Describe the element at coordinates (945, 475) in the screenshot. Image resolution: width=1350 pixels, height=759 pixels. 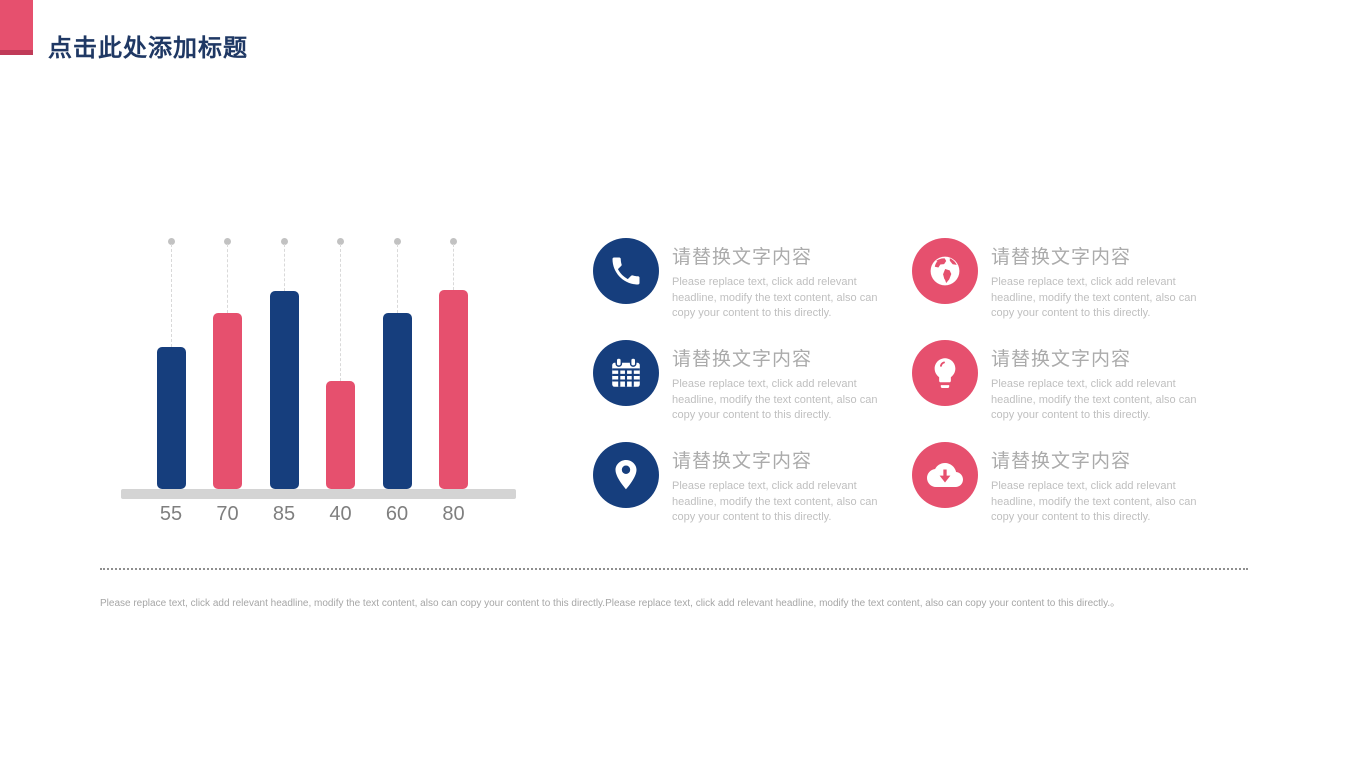
I see `cloud-download-icon` at that location.